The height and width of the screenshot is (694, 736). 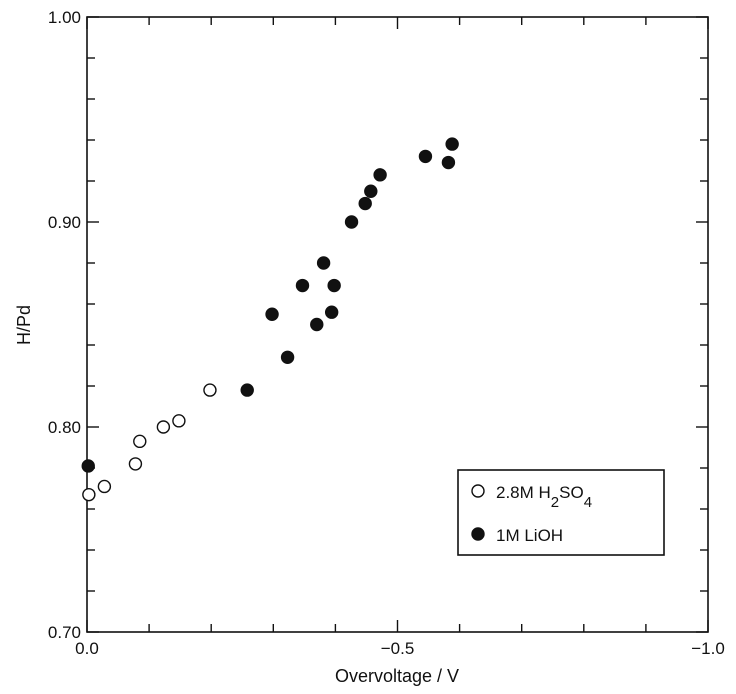 I want to click on legend: 2.8M H2SO4 1M LiOH, so click(x=561, y=512).